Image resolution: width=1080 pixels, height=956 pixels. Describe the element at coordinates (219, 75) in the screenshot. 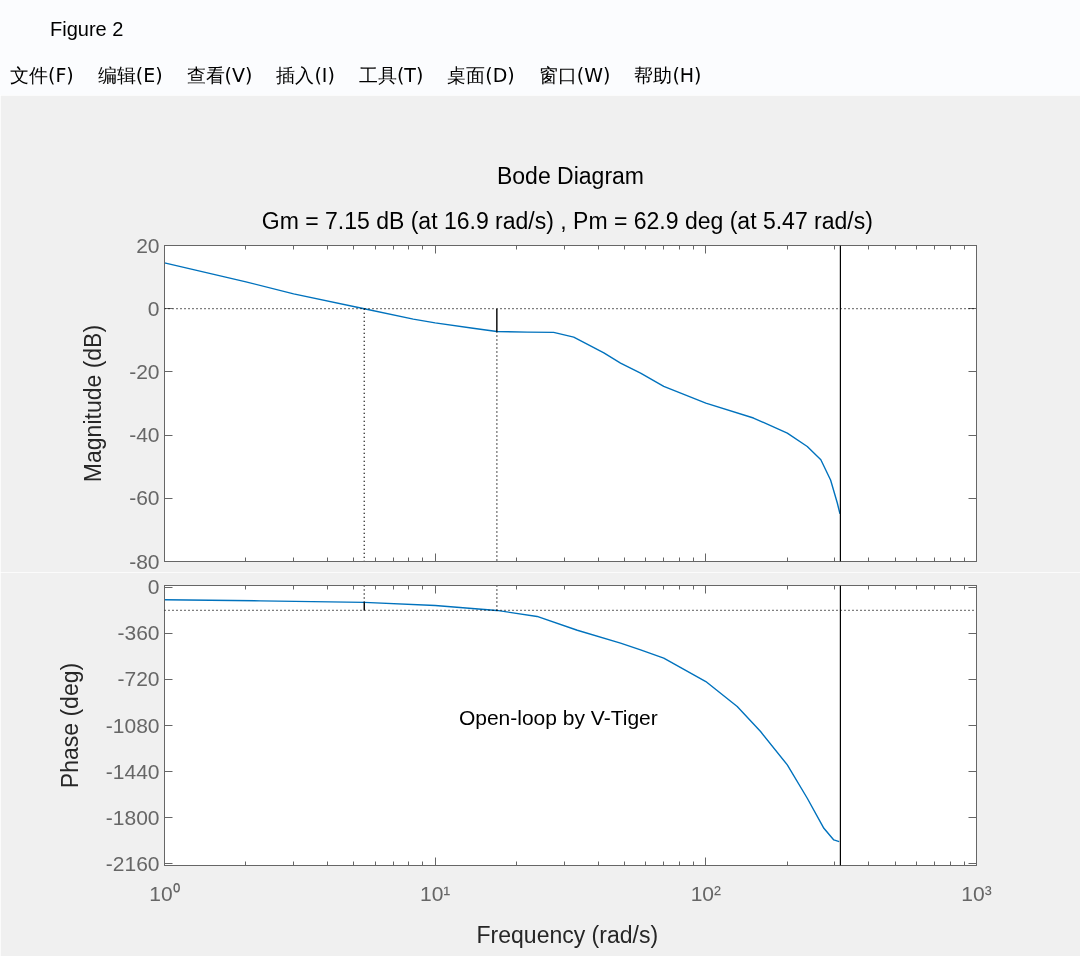

I see `text: 查看(V)` at that location.